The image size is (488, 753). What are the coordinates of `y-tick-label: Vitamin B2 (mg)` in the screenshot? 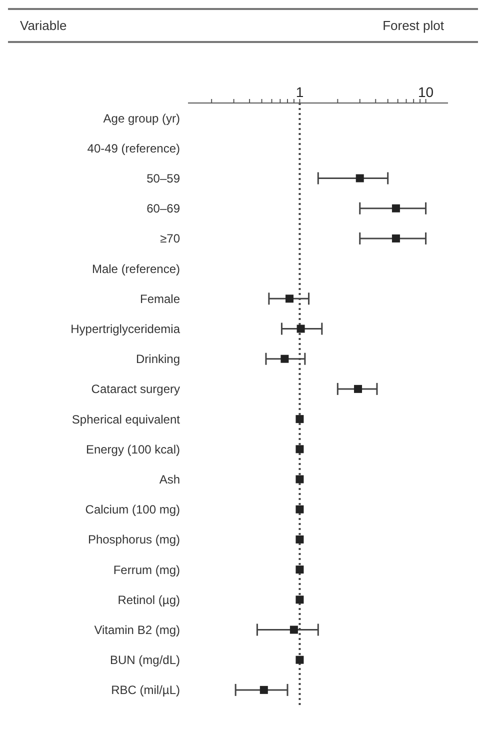 It's located at (137, 630).